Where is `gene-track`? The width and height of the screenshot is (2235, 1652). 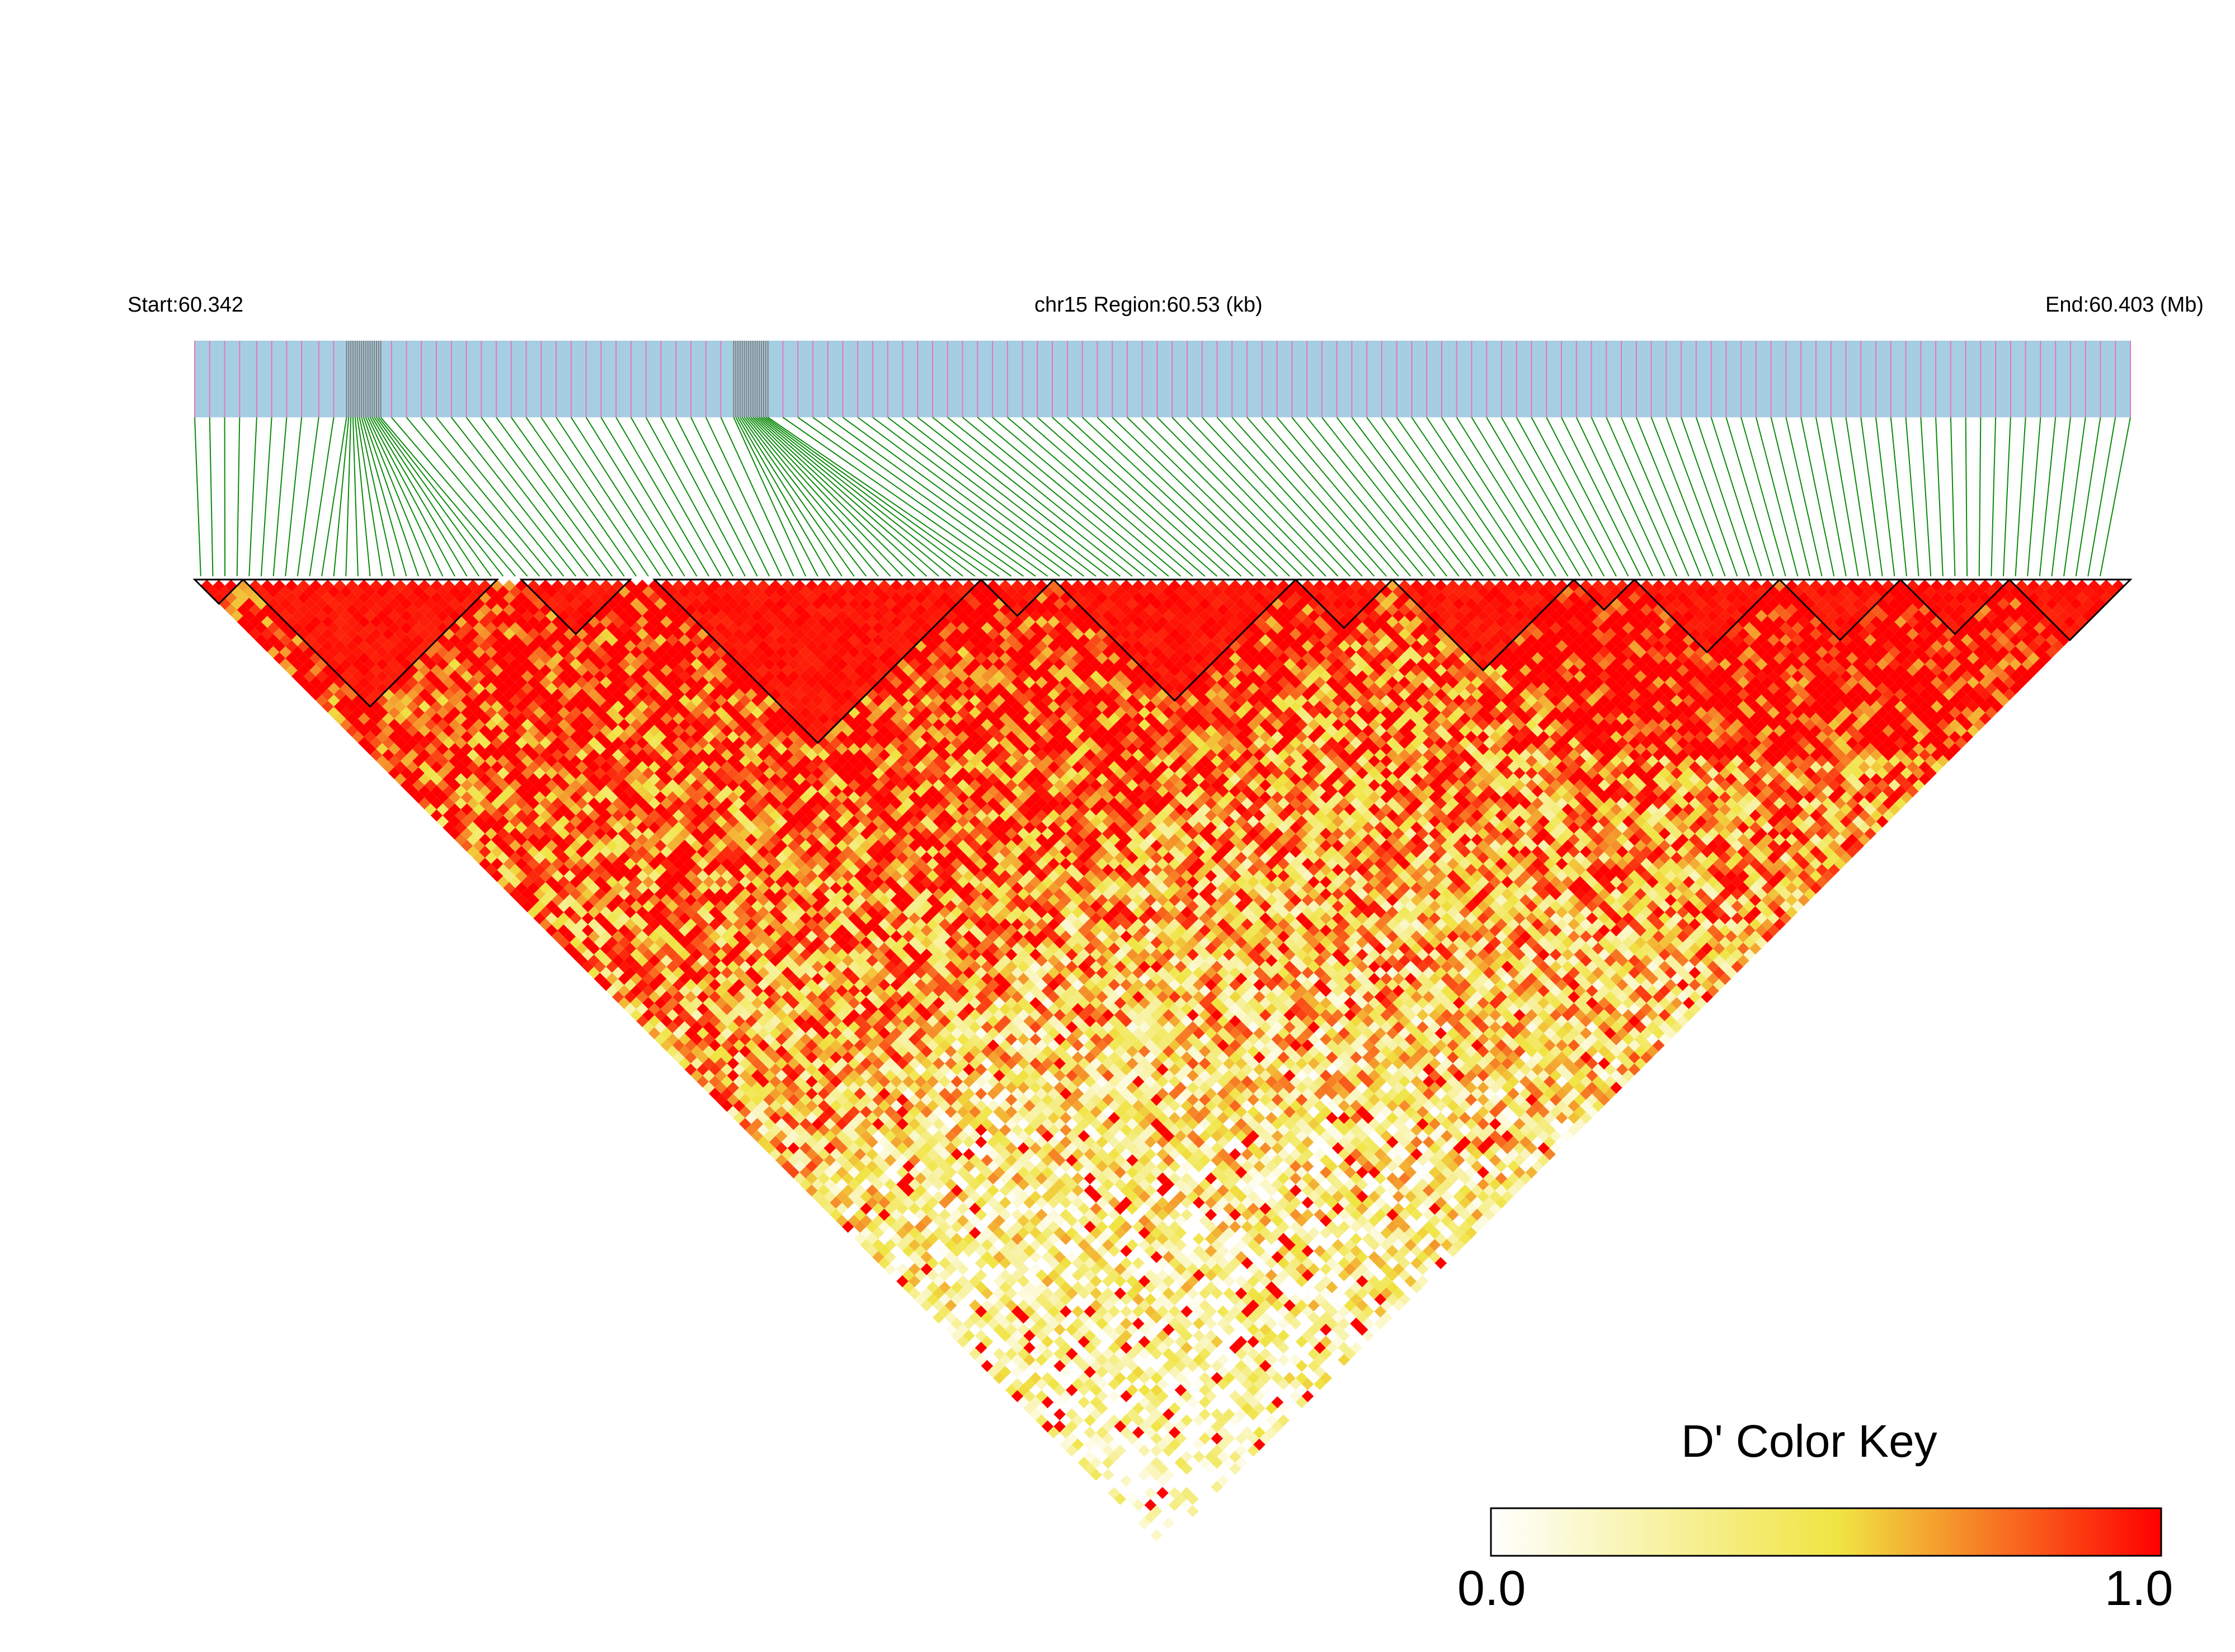 gene-track is located at coordinates (1162, 379).